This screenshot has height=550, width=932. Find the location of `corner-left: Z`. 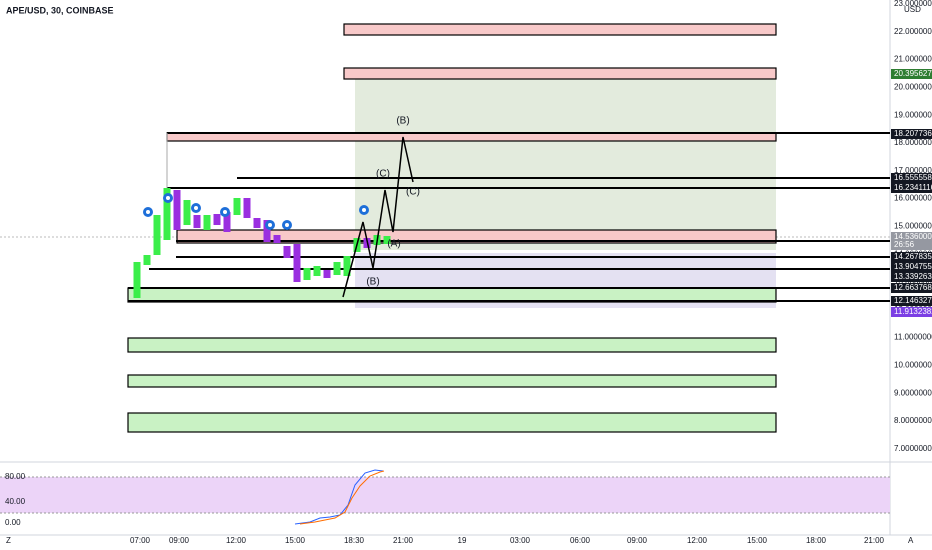

corner-left: Z is located at coordinates (8, 540).